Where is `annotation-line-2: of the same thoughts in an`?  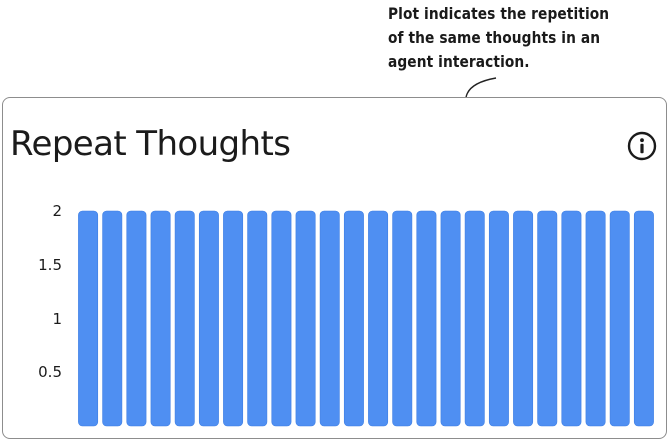 annotation-line-2: of the same thoughts in an is located at coordinates (494, 37).